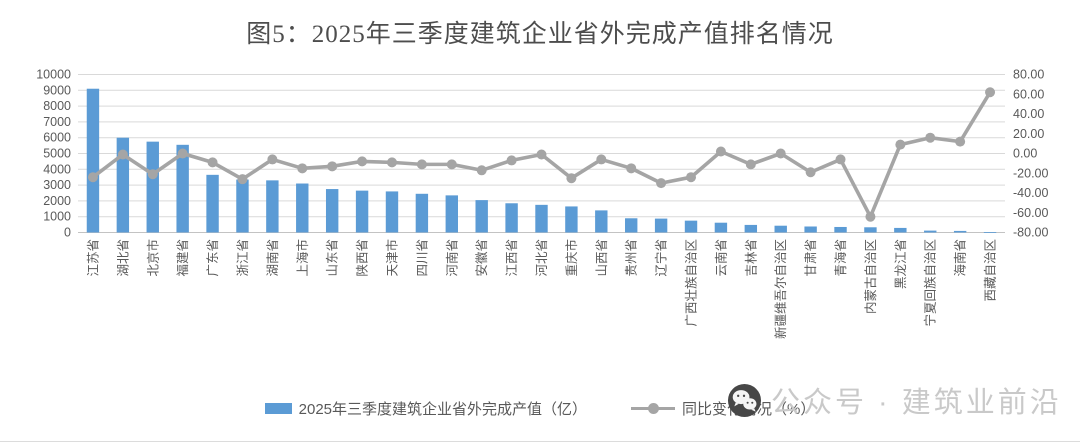 The height and width of the screenshot is (448, 1080). Describe the element at coordinates (720, 258) in the screenshot. I see `category-label: 云南省` at that location.